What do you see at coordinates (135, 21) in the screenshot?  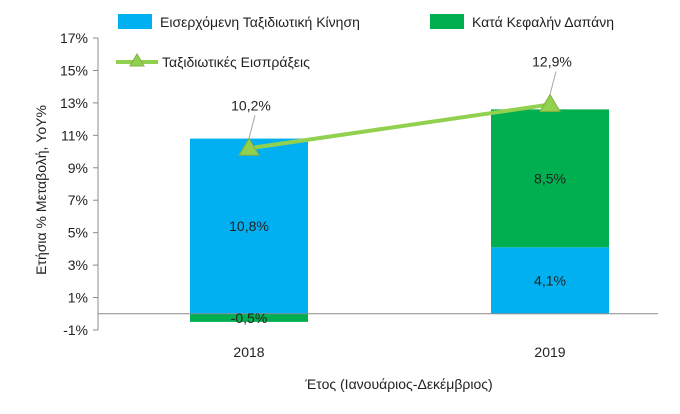 I see `legend-swatch-traffic` at bounding box center [135, 21].